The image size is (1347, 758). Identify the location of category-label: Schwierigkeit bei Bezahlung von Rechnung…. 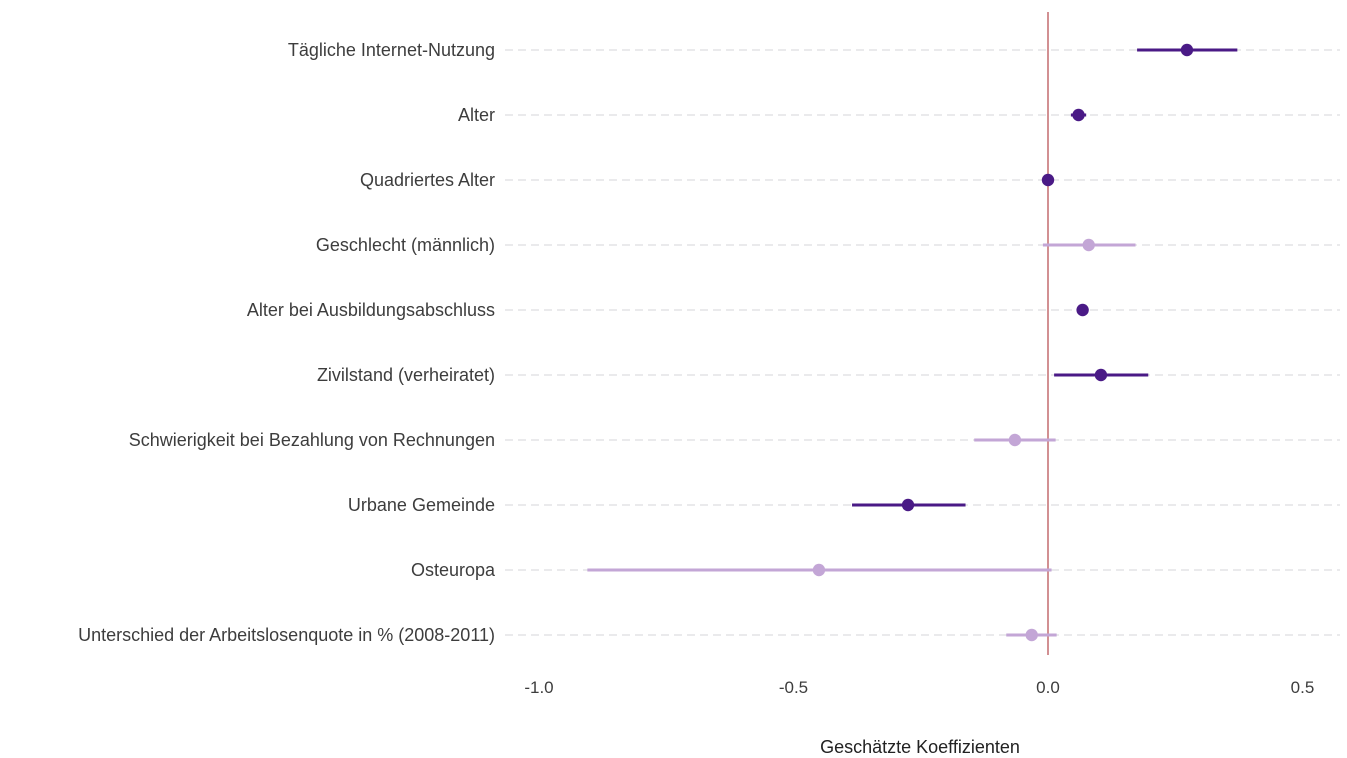
(312, 440).